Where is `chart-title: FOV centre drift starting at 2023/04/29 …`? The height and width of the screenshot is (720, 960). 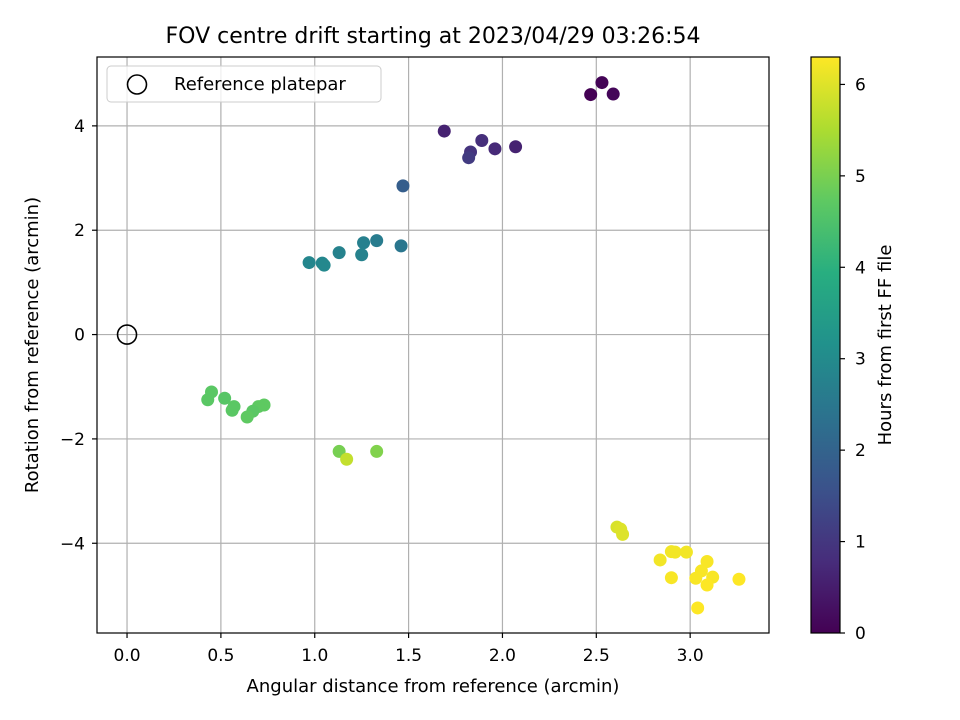 chart-title: FOV centre drift starting at 2023/04/29 … is located at coordinates (433, 36).